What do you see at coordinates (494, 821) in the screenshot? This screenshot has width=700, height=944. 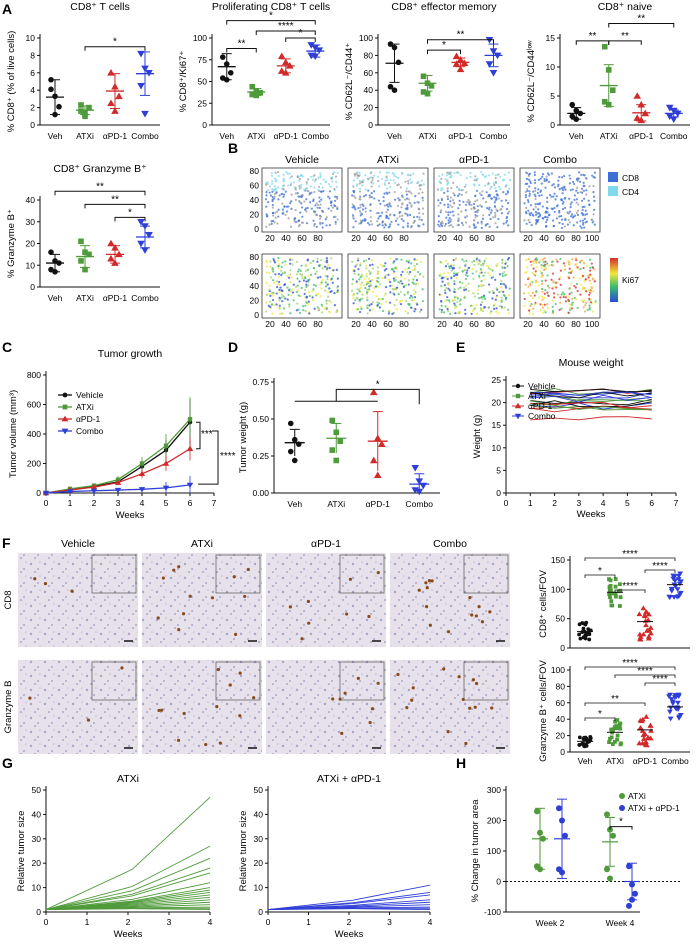 I see `y-tick-label: 200` at bounding box center [494, 821].